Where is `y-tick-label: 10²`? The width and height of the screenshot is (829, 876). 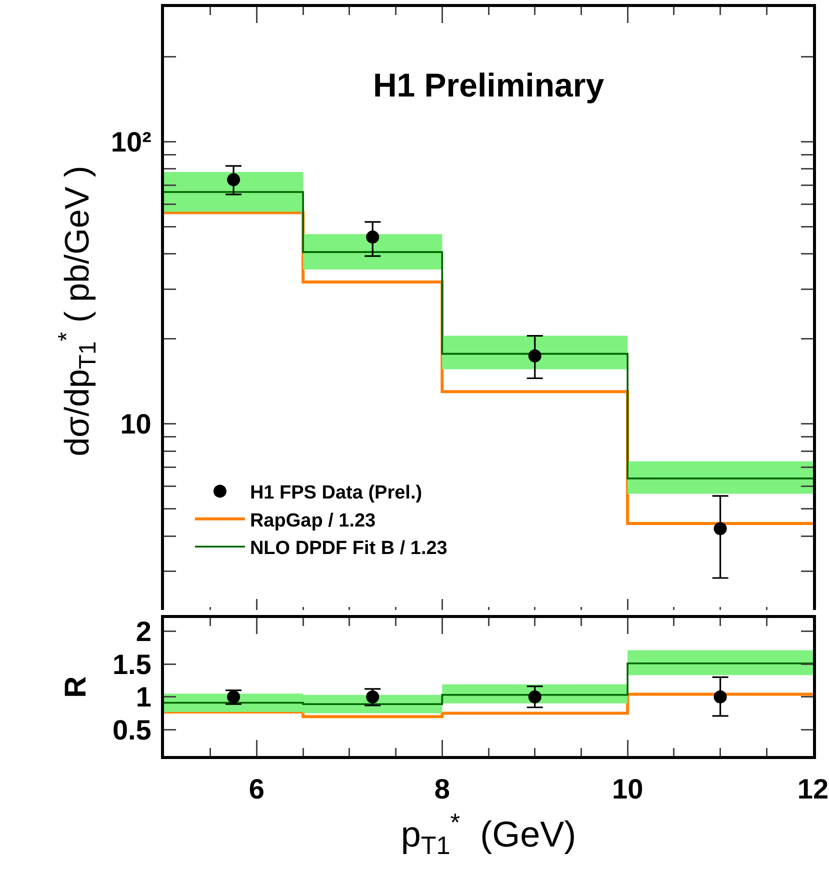 y-tick-label: 10² is located at coordinates (131, 142).